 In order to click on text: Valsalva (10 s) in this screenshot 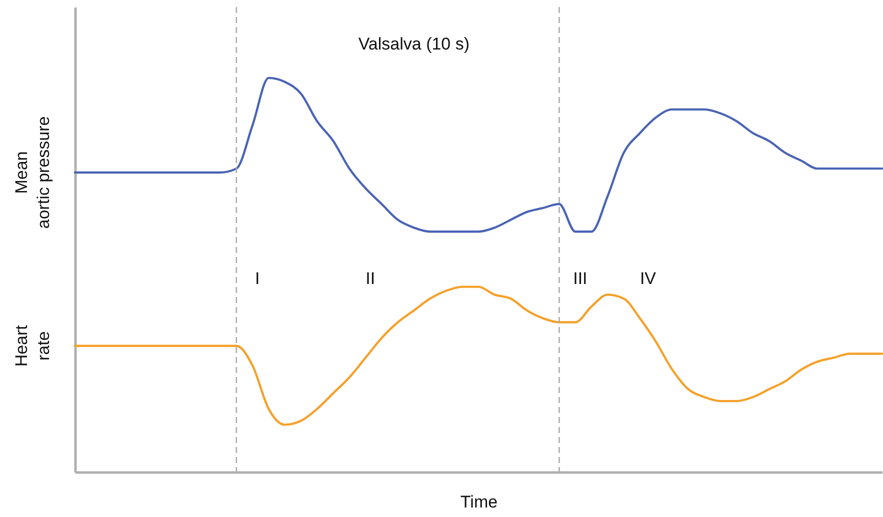, I will do `click(414, 44)`.